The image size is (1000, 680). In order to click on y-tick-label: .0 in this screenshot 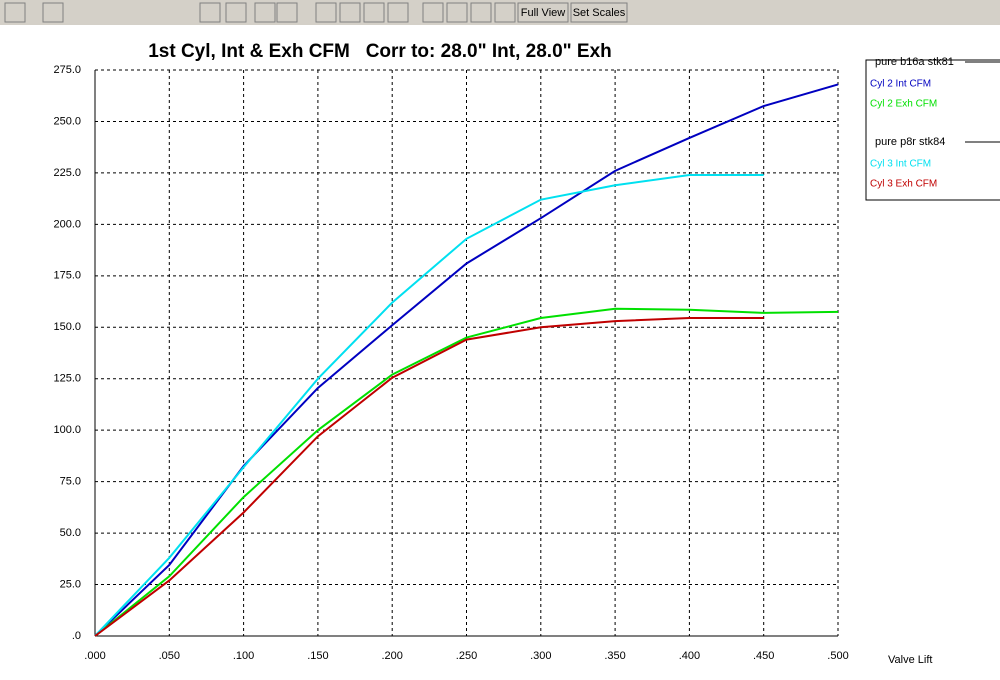, I will do `click(76, 636)`.